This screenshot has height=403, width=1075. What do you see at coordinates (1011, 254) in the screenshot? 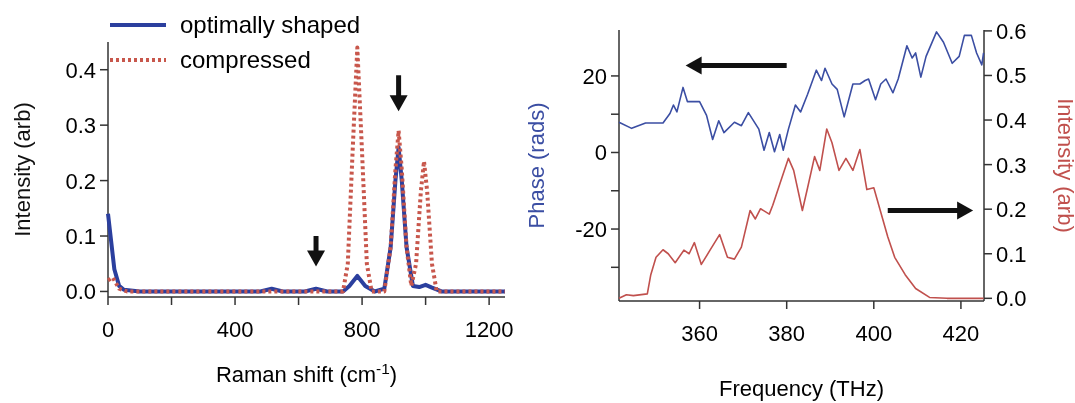
I see `y2-tick-label: 0.1` at bounding box center [1011, 254].